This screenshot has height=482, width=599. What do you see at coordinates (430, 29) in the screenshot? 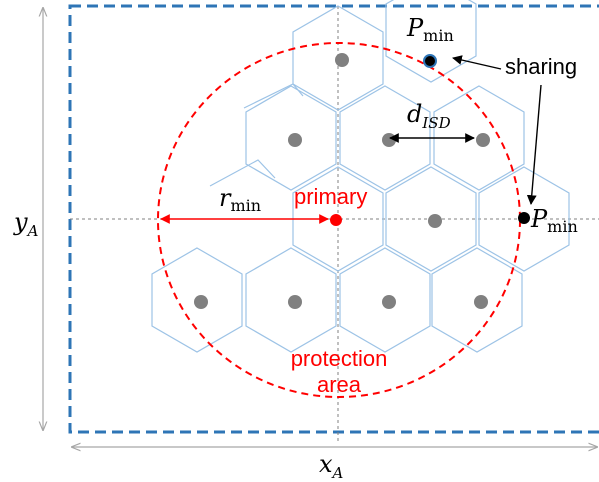
I see `p-min-top-label: Pmin` at bounding box center [430, 29].